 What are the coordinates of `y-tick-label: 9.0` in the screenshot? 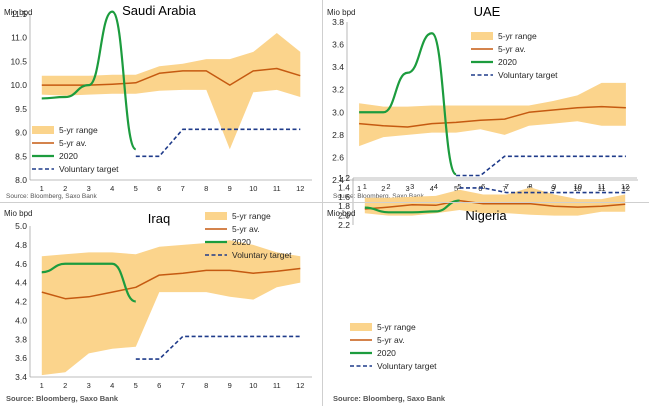 It's located at (21, 133).